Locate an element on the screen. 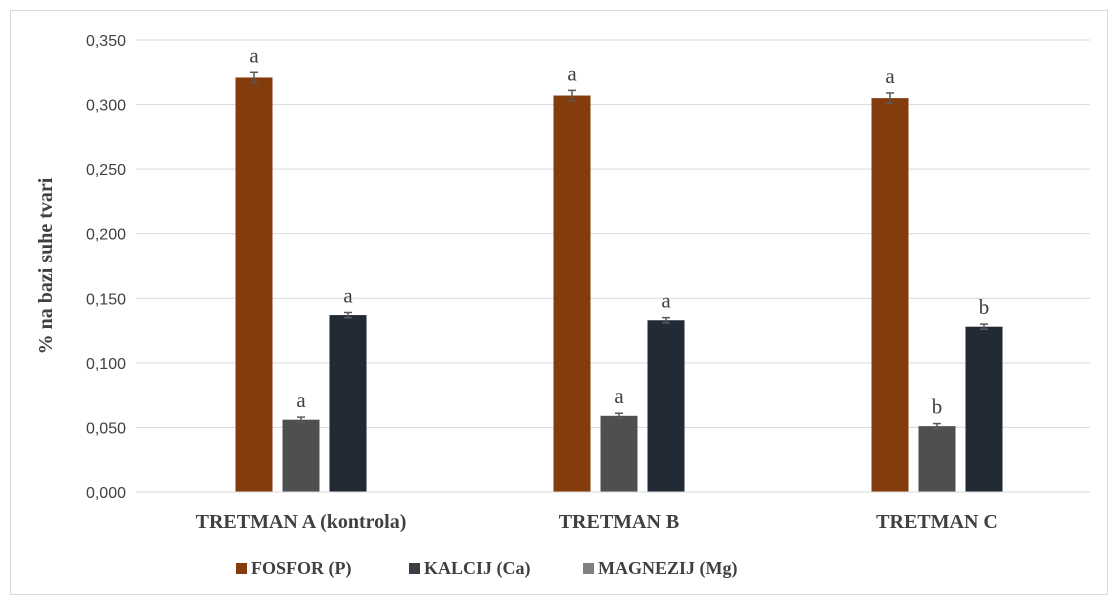 The height and width of the screenshot is (608, 1120). x-category-label: TRETMAN B is located at coordinates (619, 522).